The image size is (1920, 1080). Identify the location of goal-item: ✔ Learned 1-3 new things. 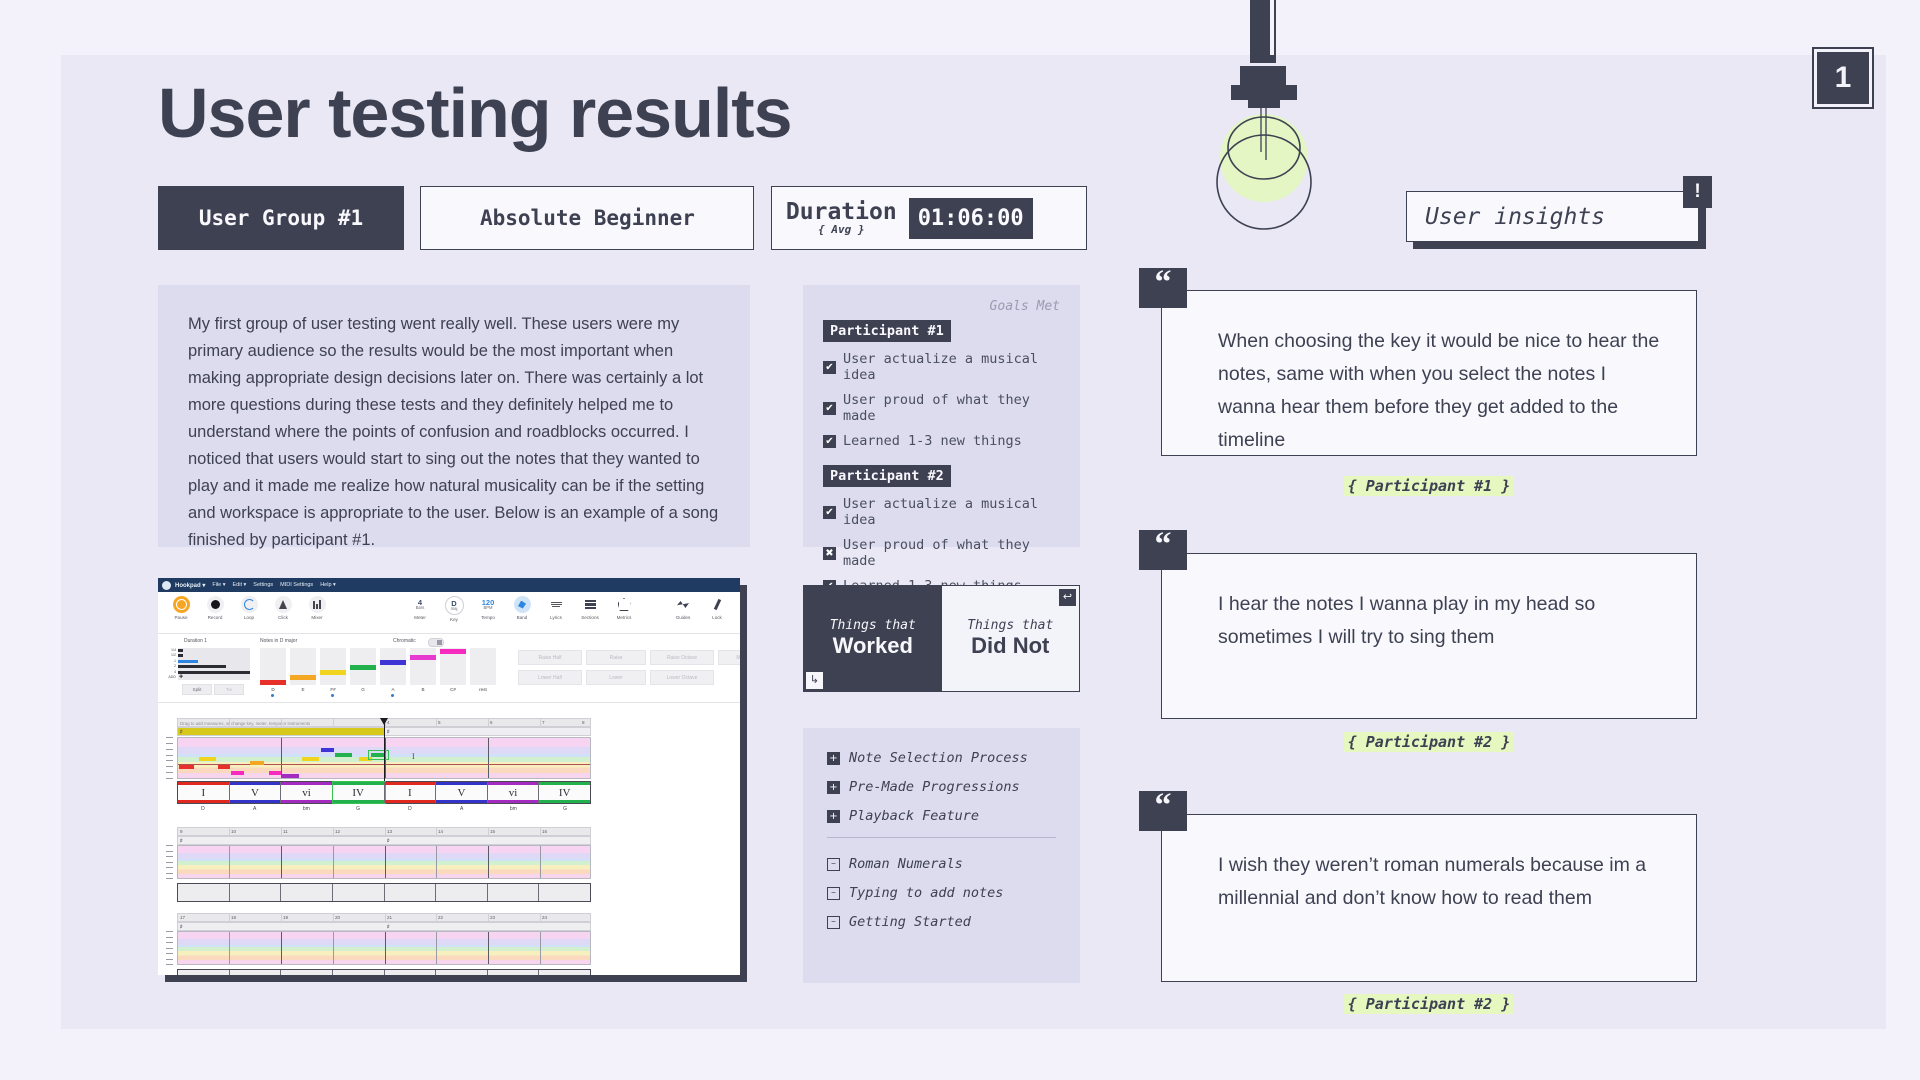
(941, 441).